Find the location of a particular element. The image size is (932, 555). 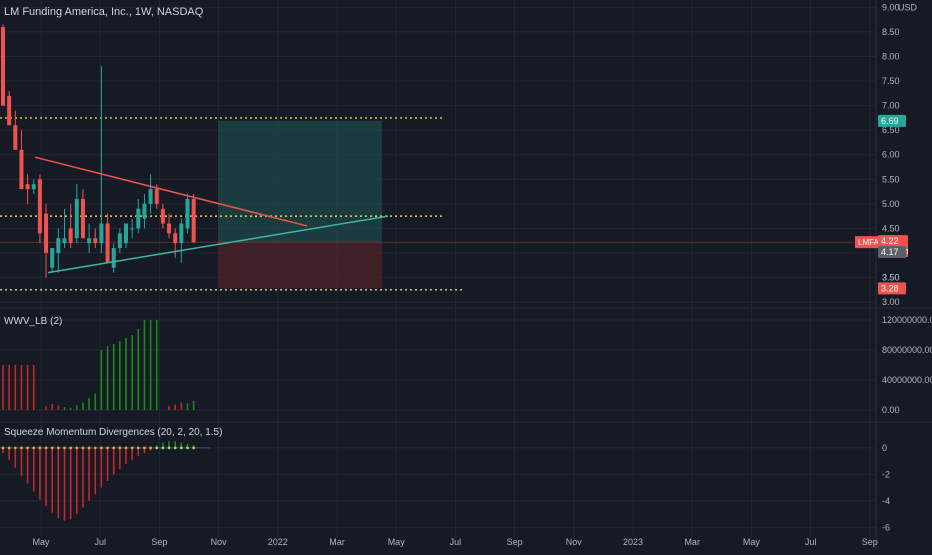

wwv-panel-title: WWV_LB (2) is located at coordinates (33, 321).